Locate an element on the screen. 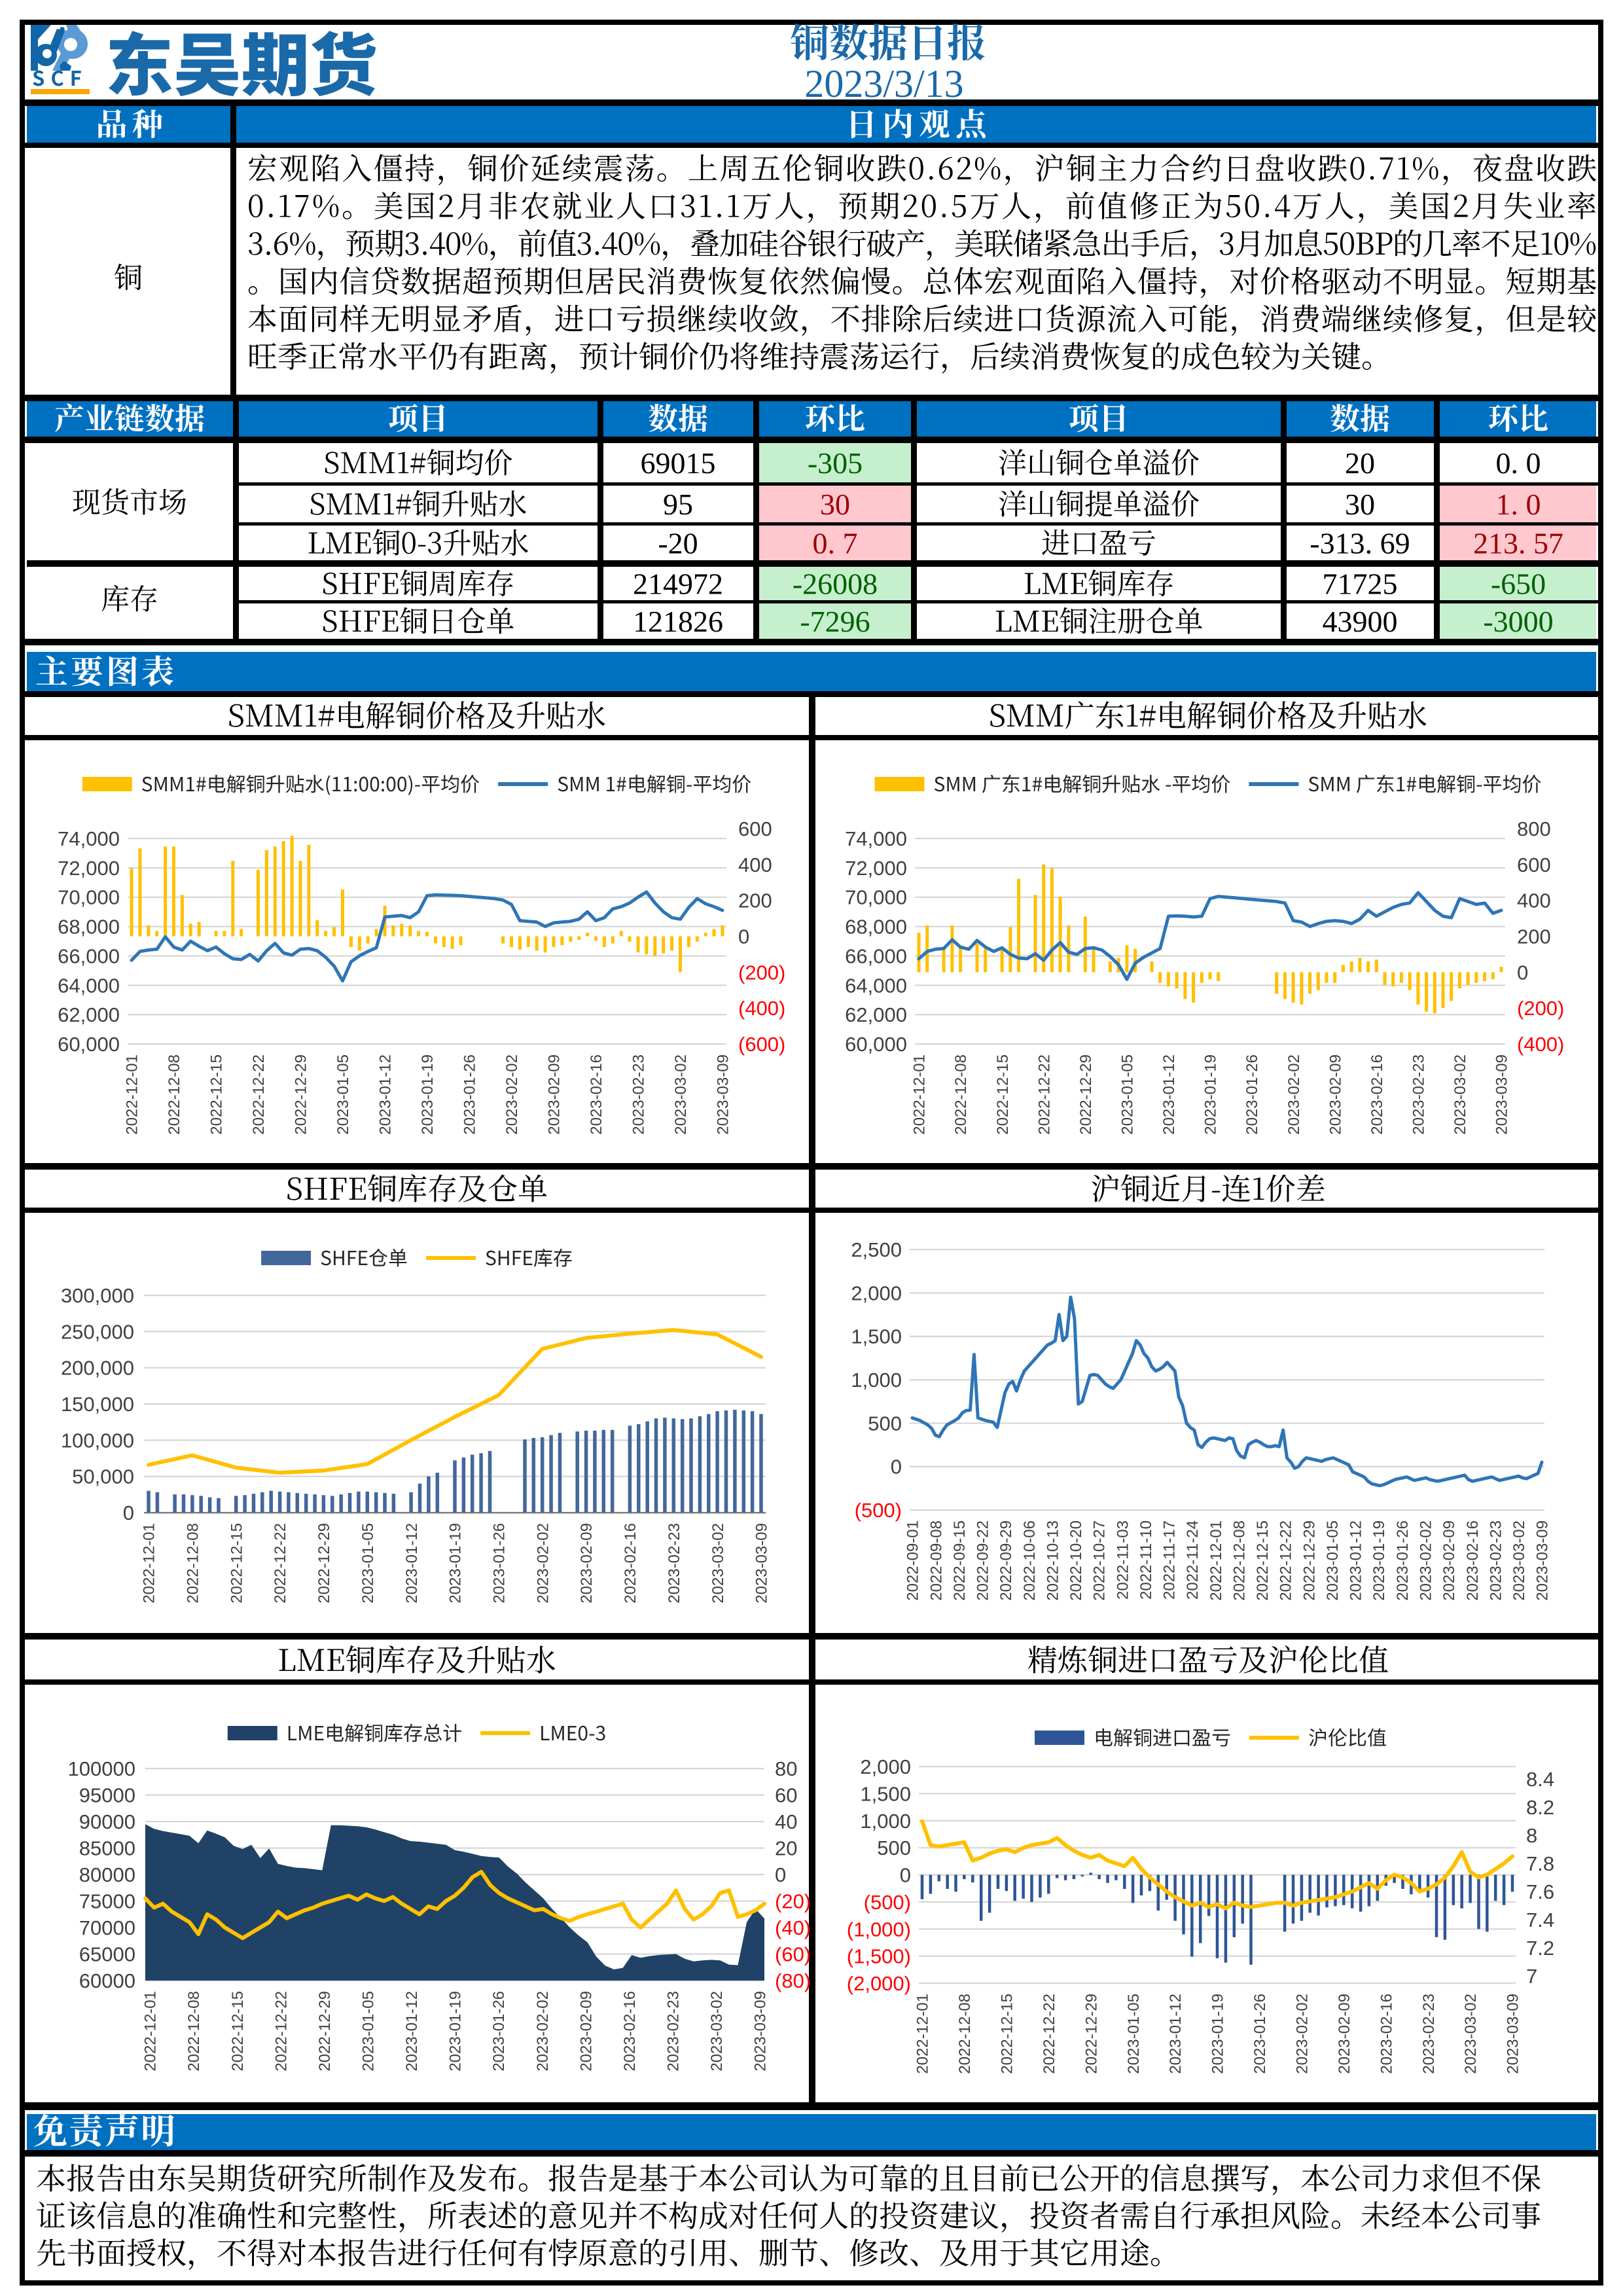 This screenshot has width=1623, height=2296. svg-text: (500) is located at coordinates (888, 1902).